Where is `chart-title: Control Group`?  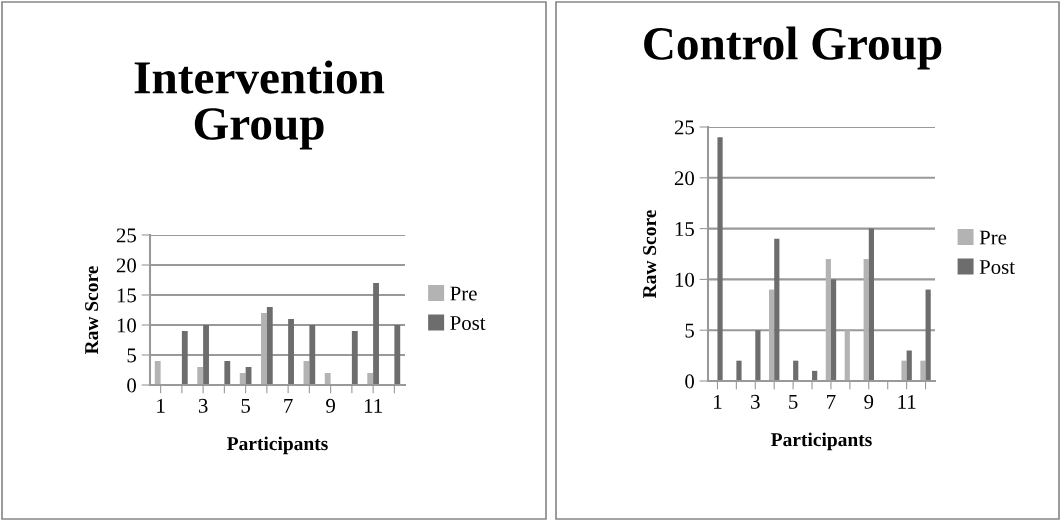
chart-title: Control Group is located at coordinates (793, 48).